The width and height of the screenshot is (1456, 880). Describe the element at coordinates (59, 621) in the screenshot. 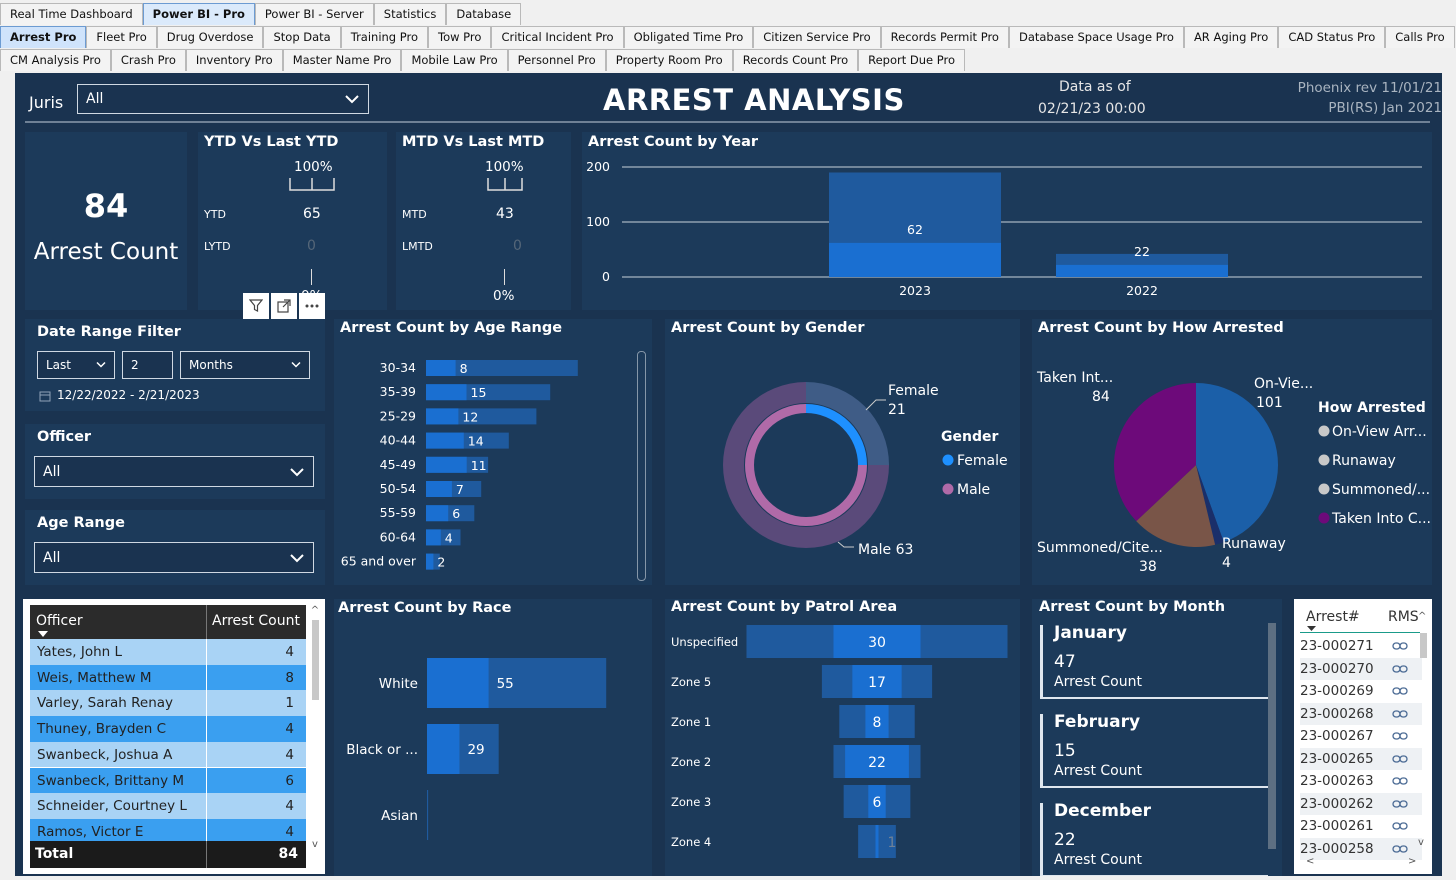

I see `officer-col-header: Officer` at that location.